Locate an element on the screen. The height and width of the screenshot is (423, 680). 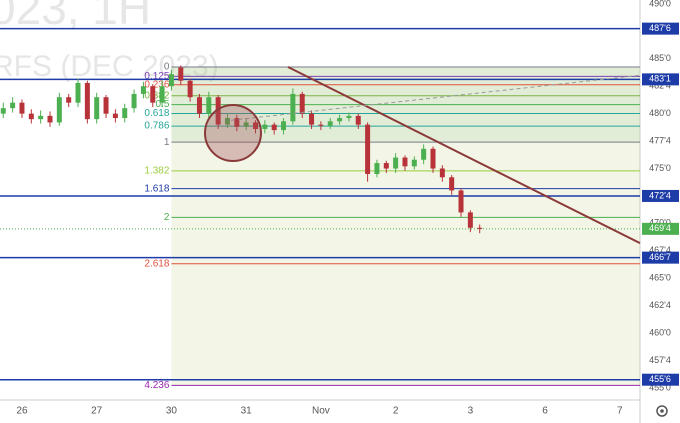
x-tick-label: Nov is located at coordinates (321, 411).